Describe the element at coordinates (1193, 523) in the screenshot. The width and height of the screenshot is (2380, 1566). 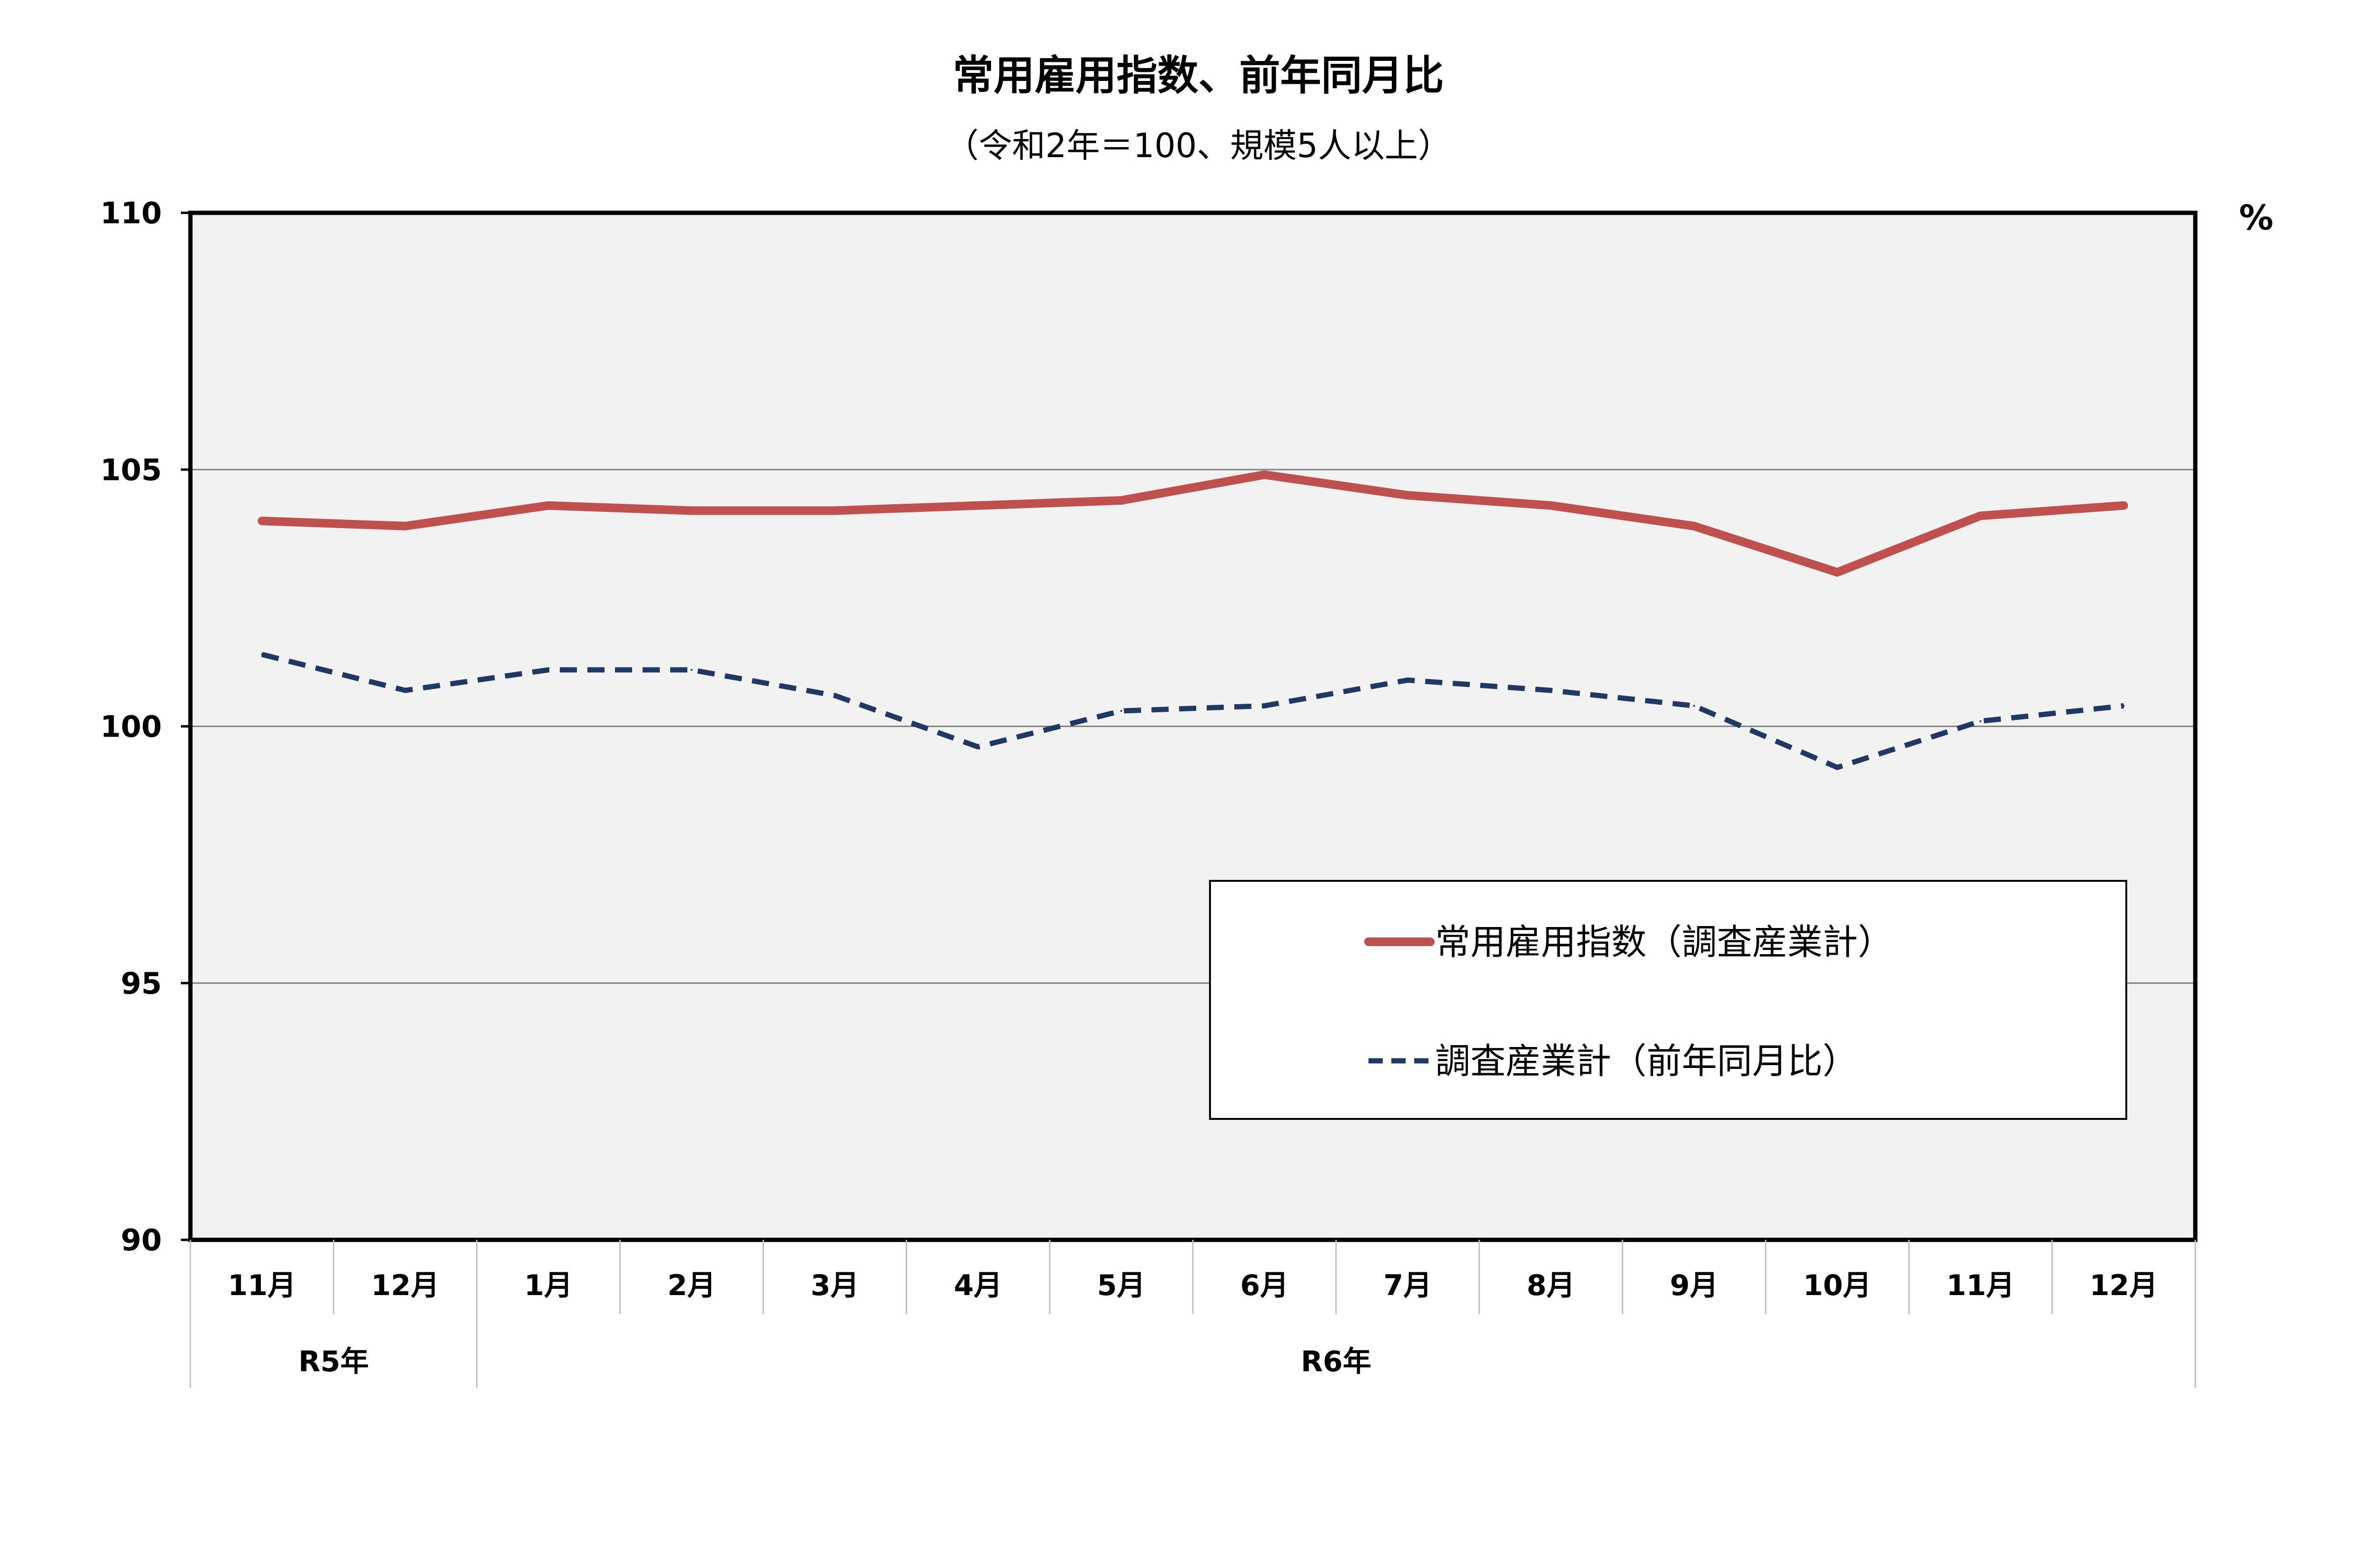
I see `series-line-employment-index` at that location.